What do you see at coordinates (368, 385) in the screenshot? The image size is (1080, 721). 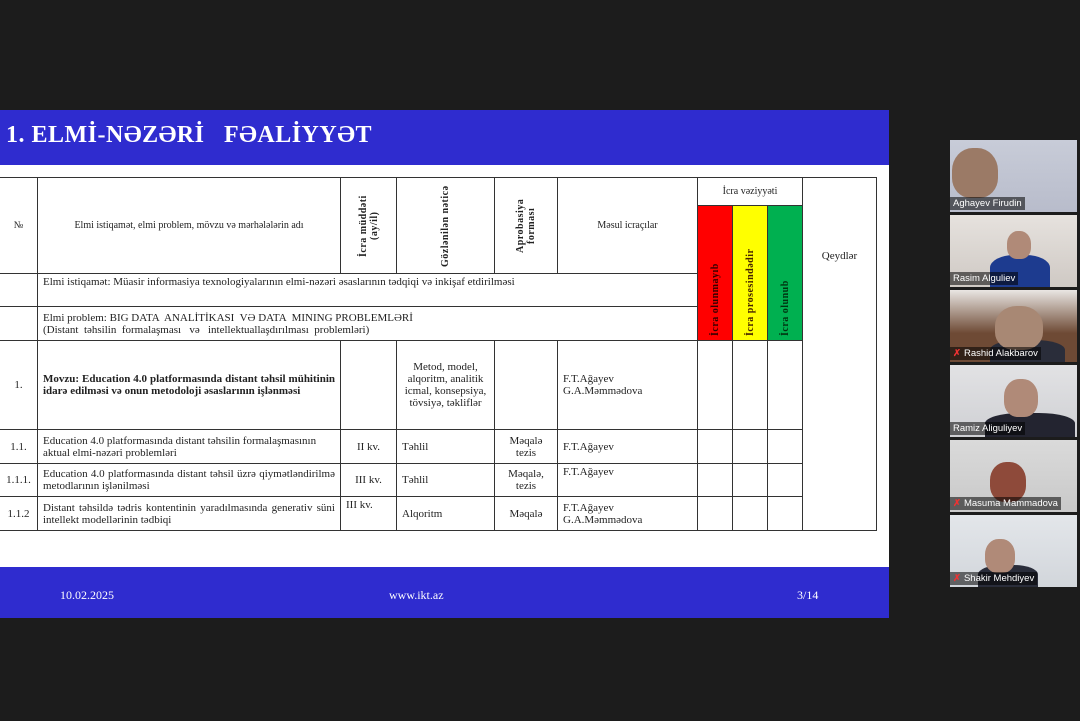 I see `row-duration` at bounding box center [368, 385].